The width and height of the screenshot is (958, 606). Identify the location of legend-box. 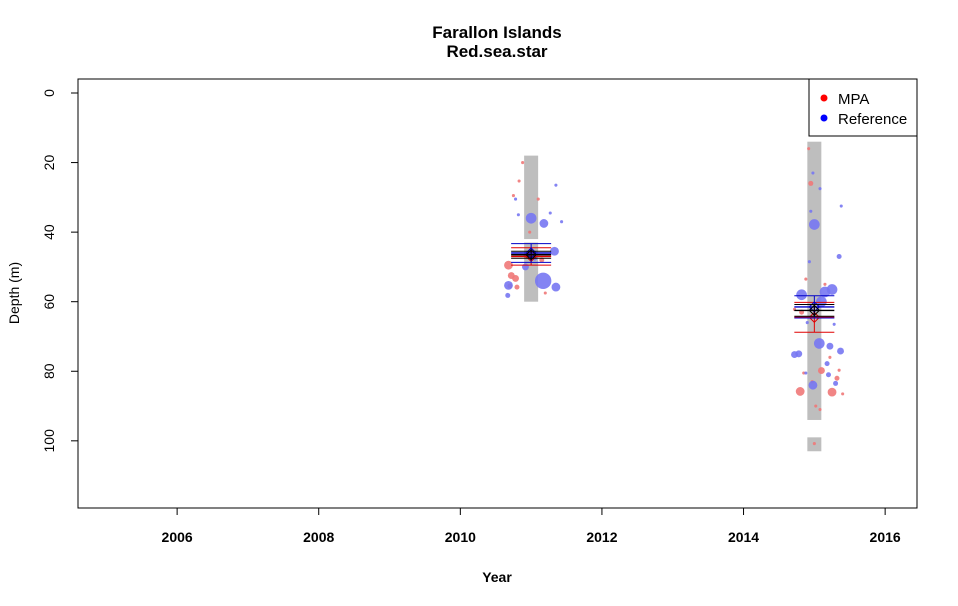
(863, 107).